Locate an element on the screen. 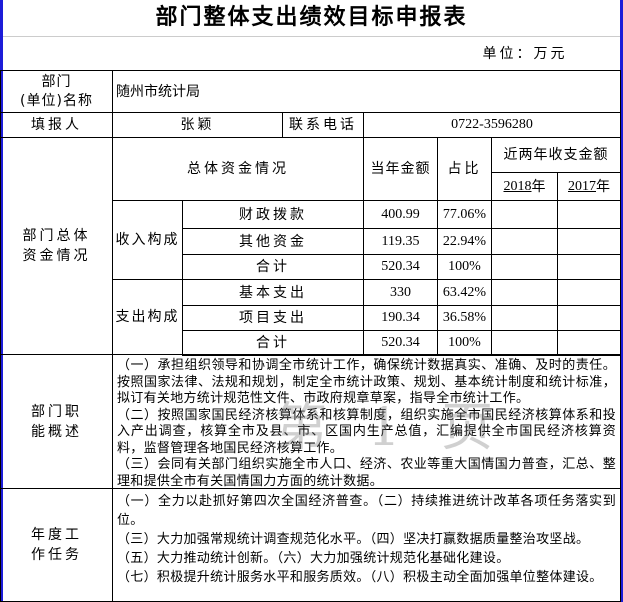  phone-label: 联系电话 is located at coordinates (323, 125).